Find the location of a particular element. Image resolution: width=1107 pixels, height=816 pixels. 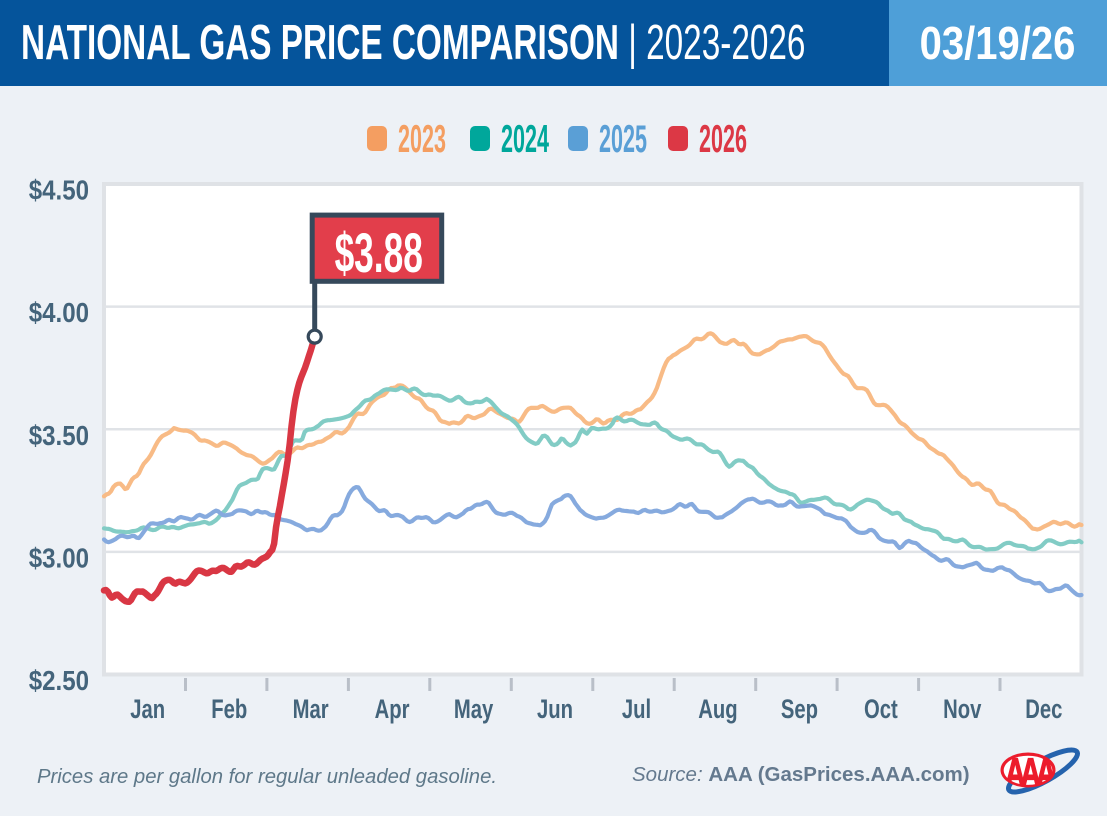

svg-text: Oct is located at coordinates (881, 709).